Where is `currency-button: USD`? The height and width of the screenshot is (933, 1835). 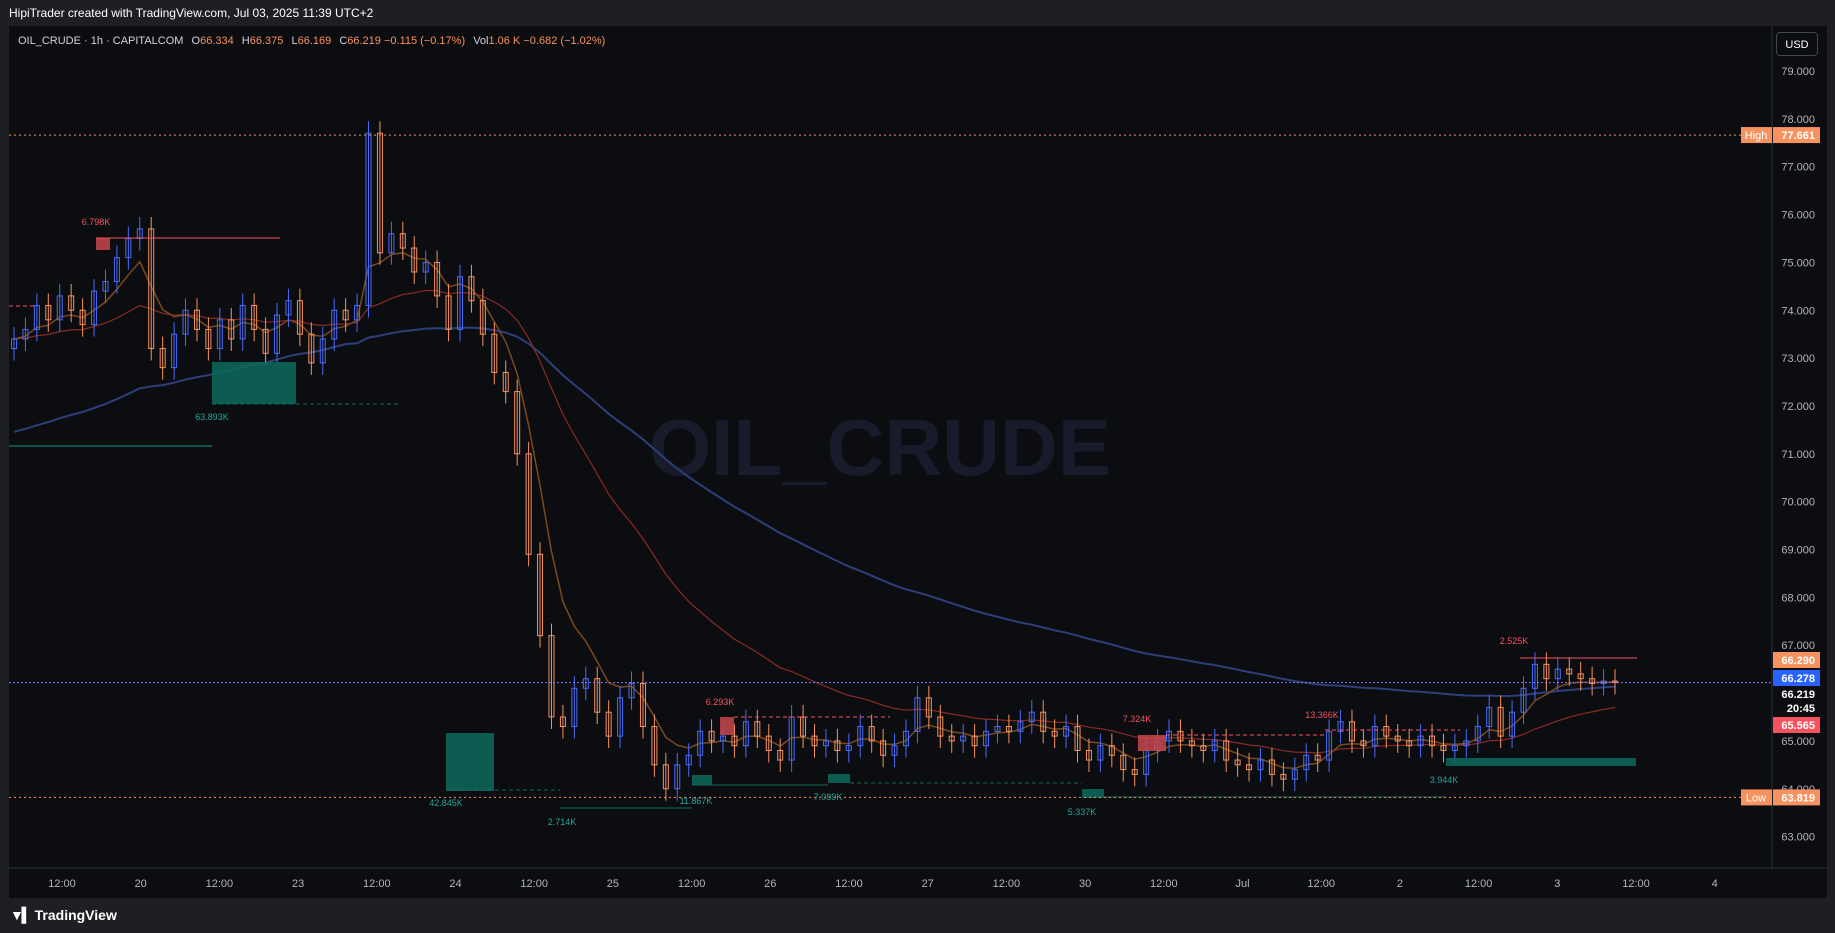
currency-button: USD is located at coordinates (1797, 44).